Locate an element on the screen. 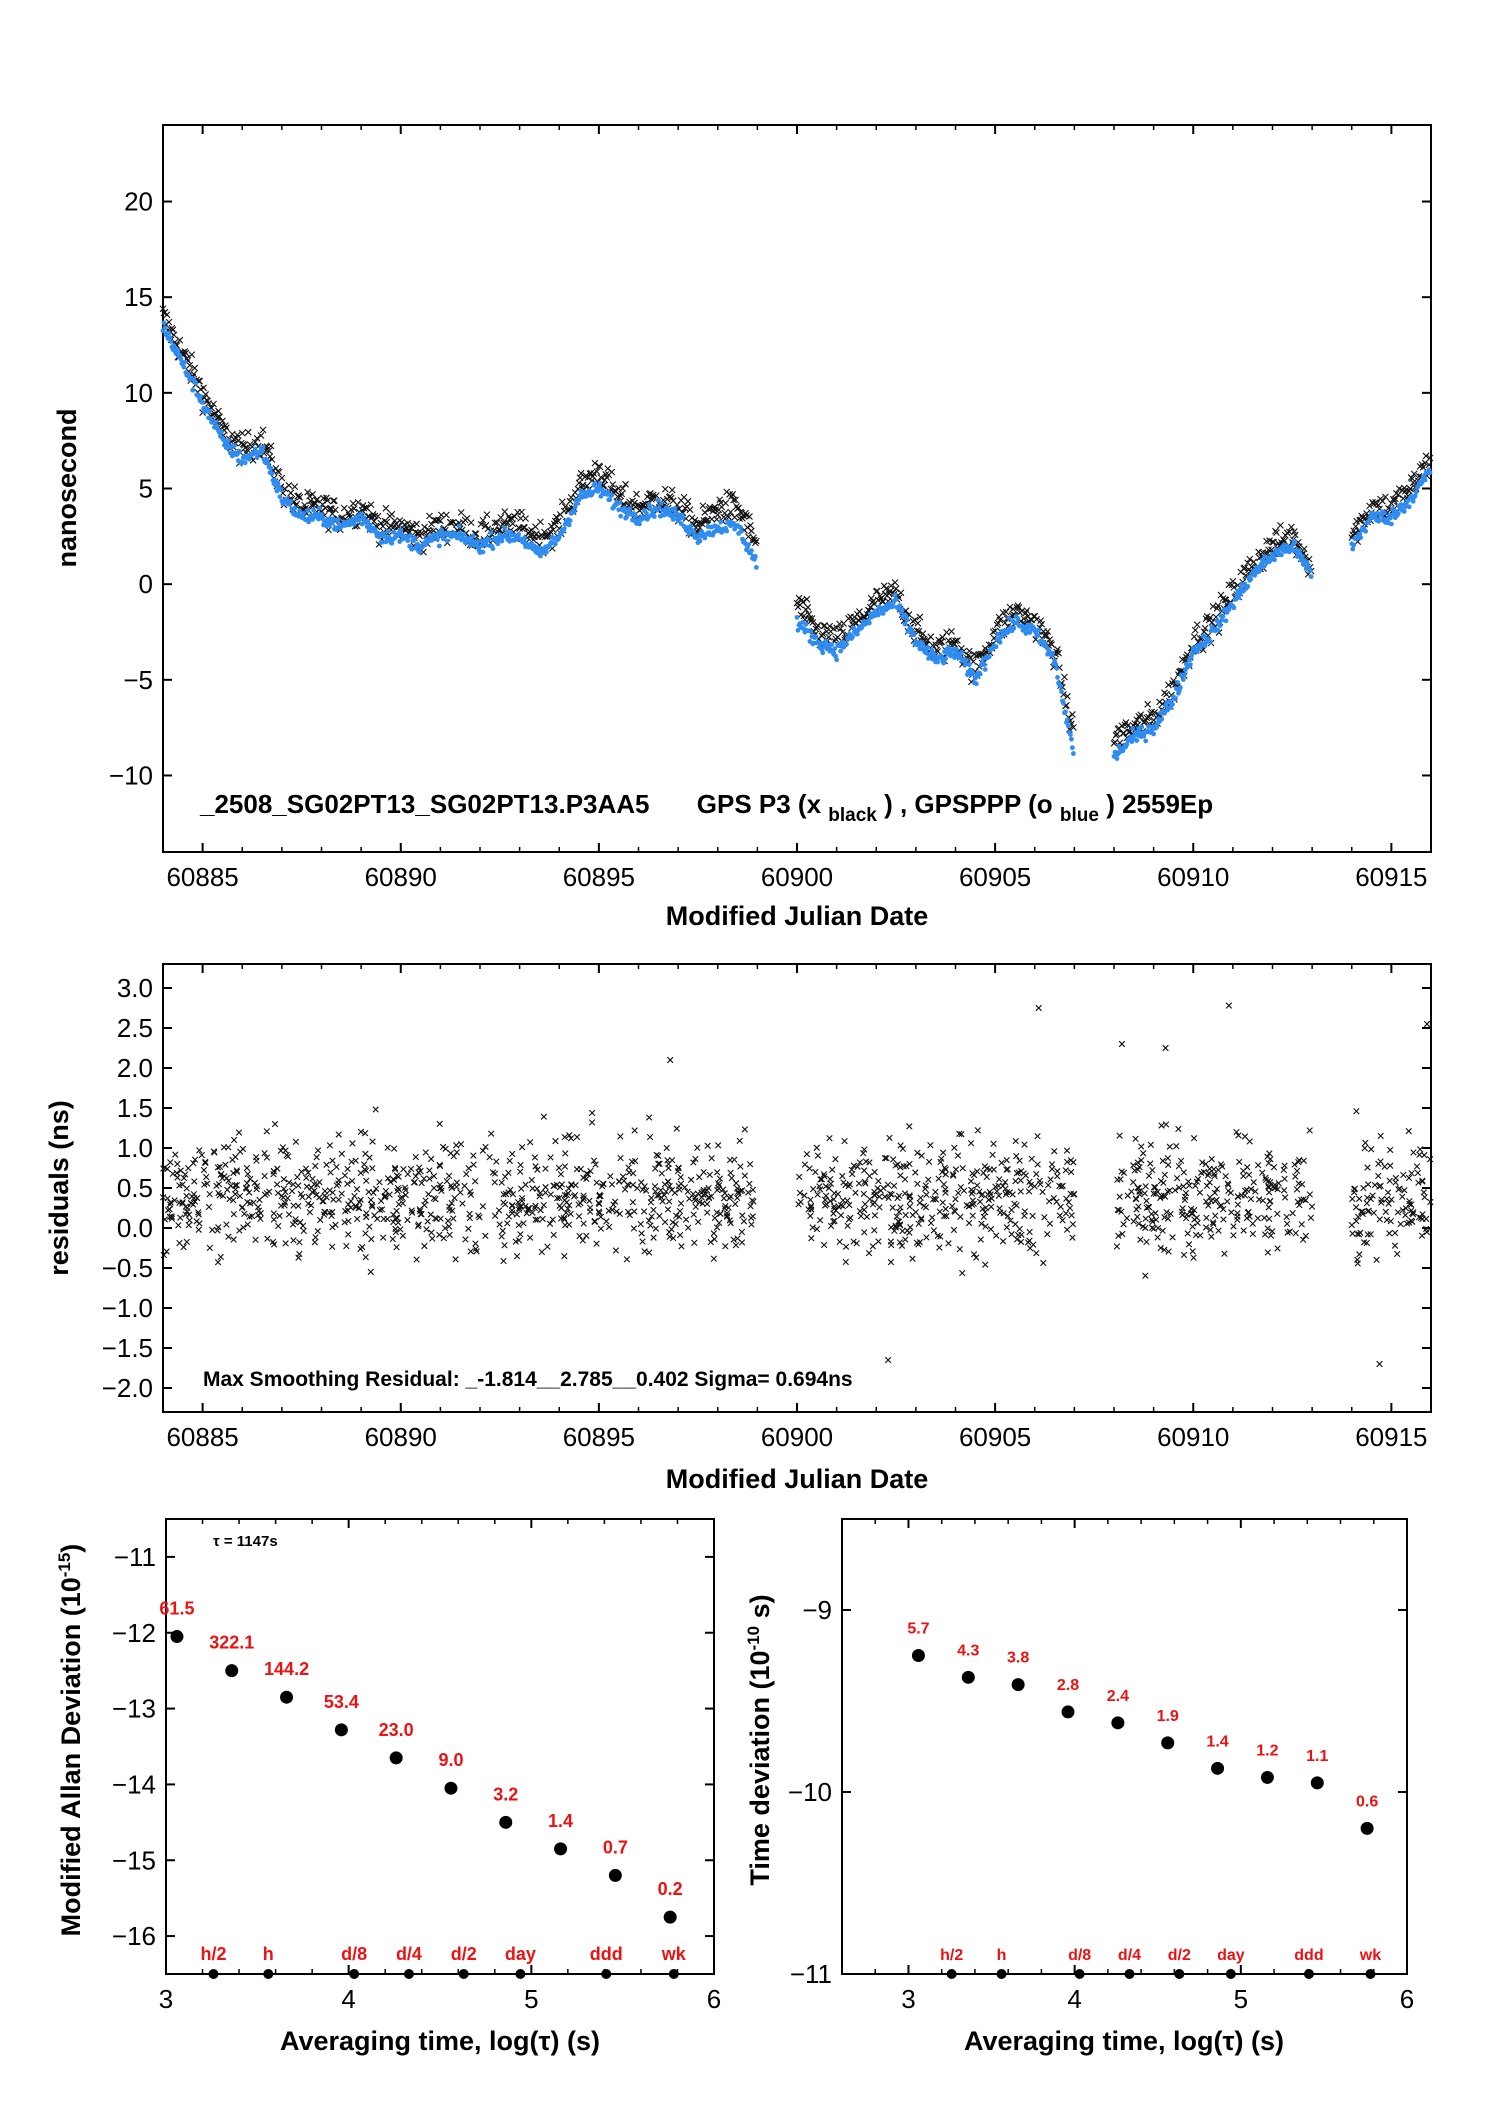  residual-outlier is located at coordinates (1122, 1044).